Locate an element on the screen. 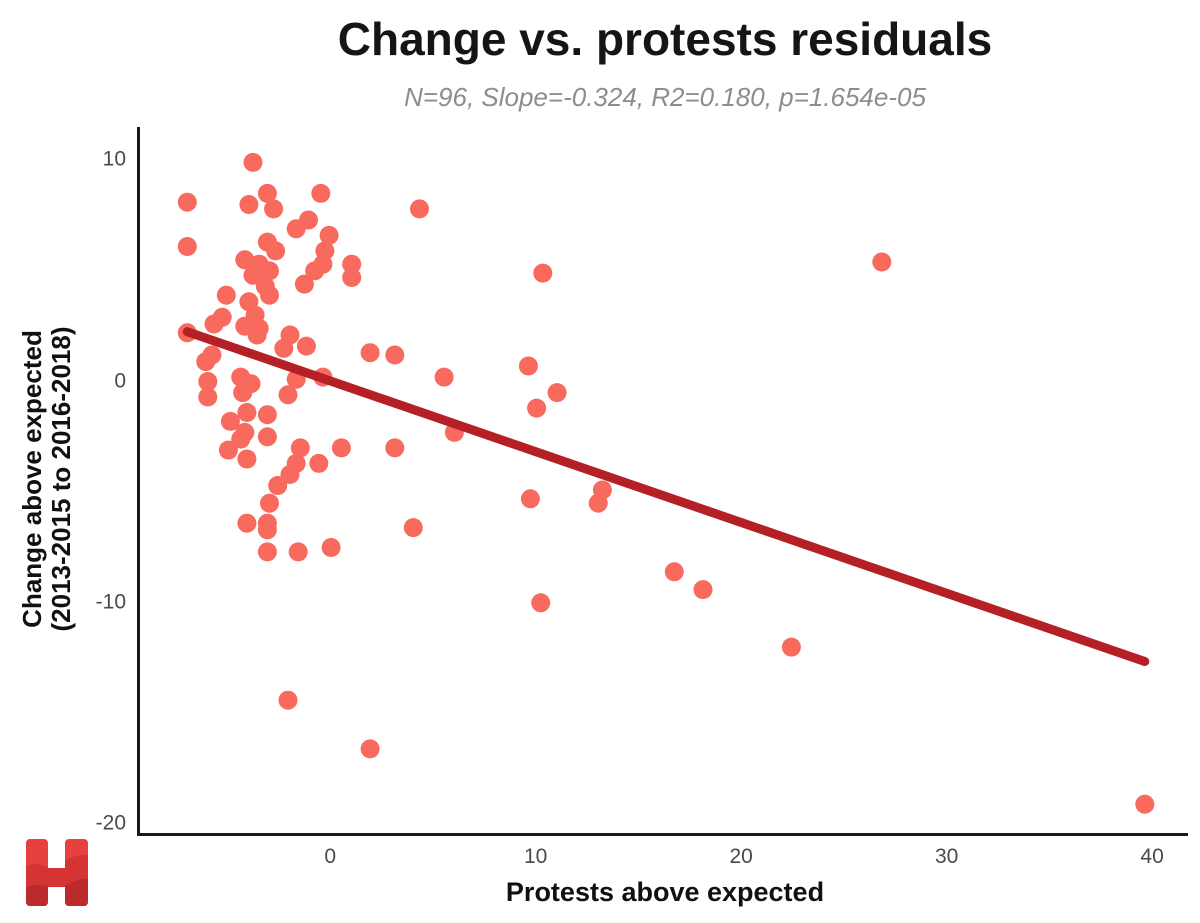  h-letter is located at coordinates (57, 872).